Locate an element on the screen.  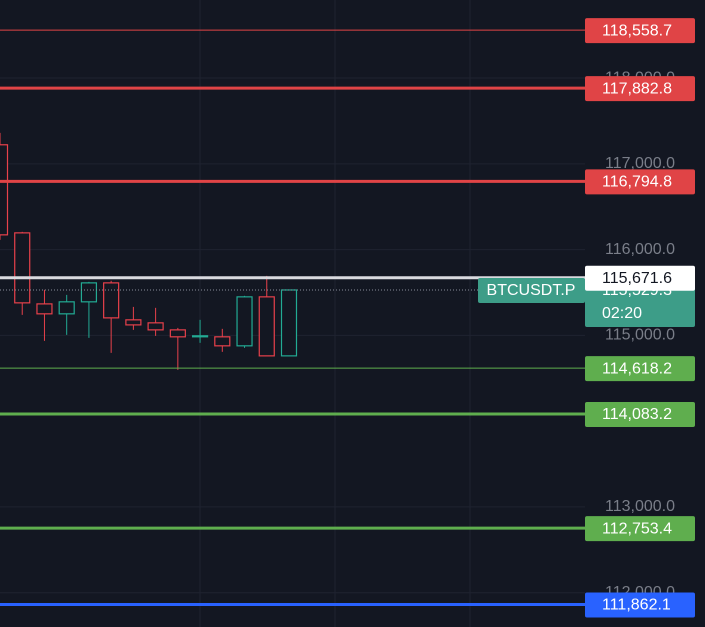
symbol-label-box is located at coordinates (531, 290).